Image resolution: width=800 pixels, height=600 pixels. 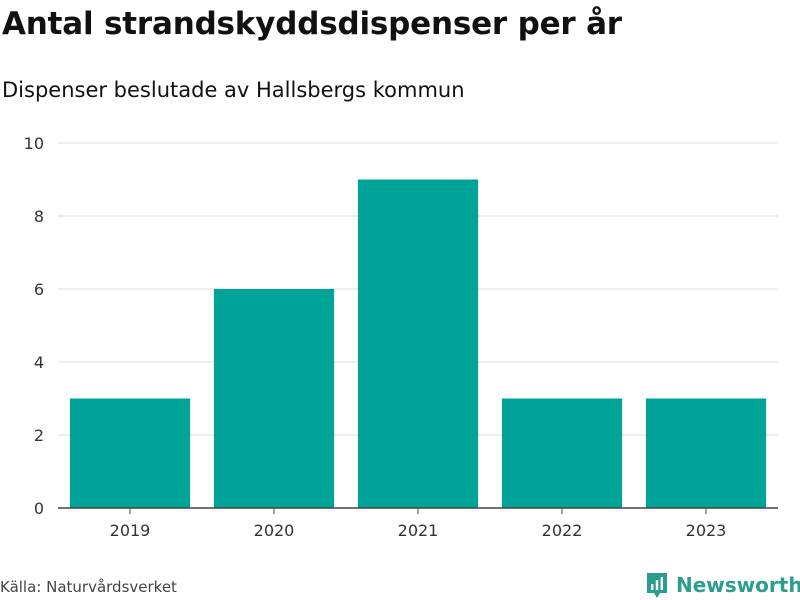 What do you see at coordinates (274, 398) in the screenshot?
I see `bar-2020` at bounding box center [274, 398].